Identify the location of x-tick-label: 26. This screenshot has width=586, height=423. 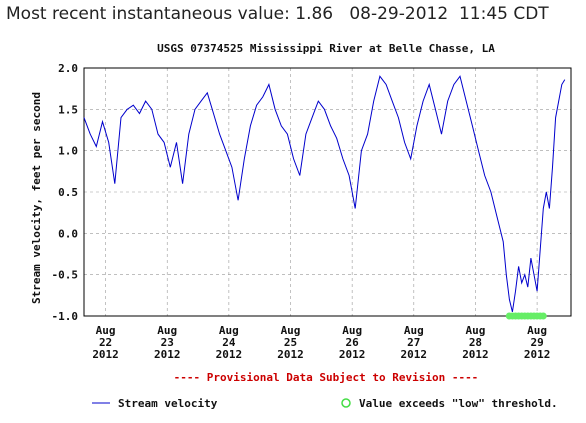
(353, 342).